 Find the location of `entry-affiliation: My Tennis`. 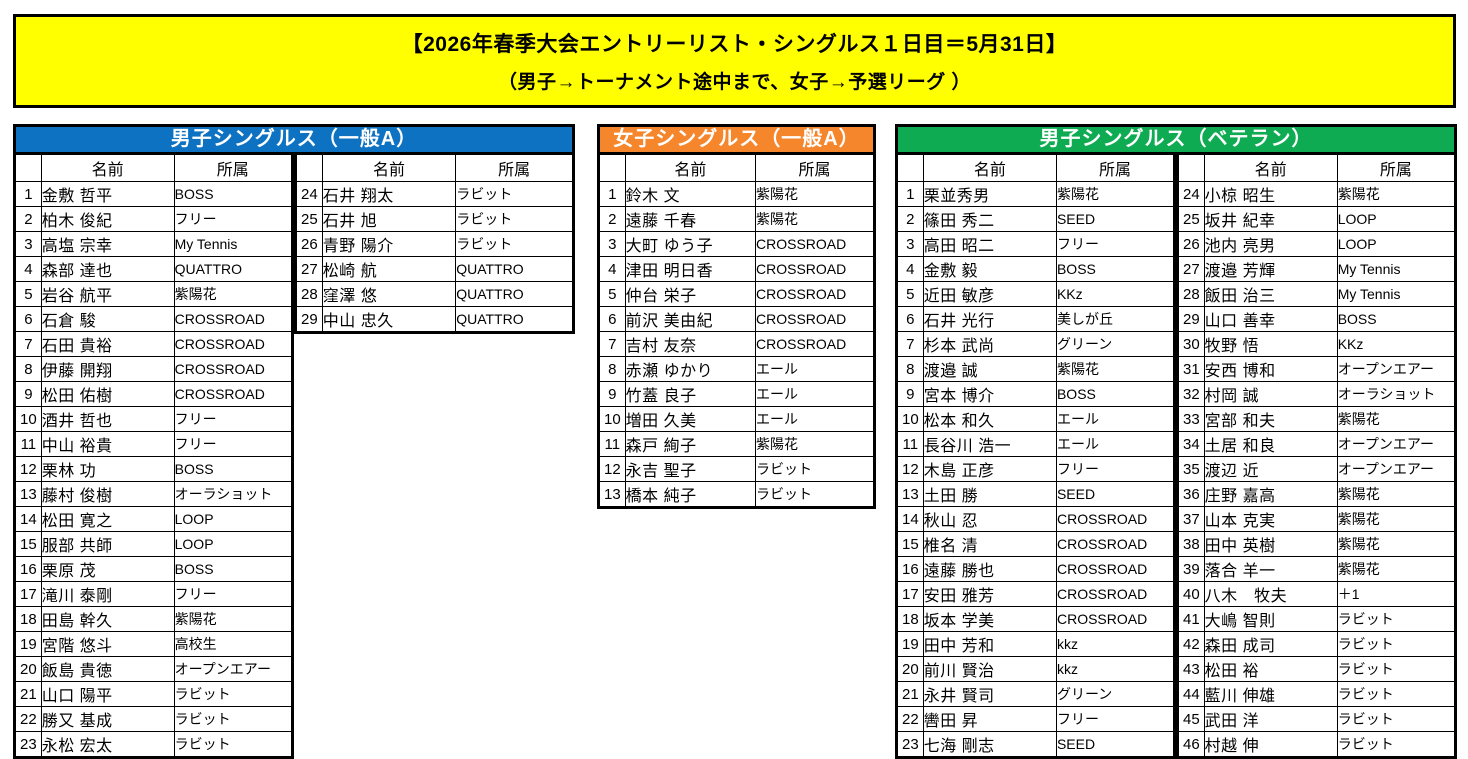

entry-affiliation: My Tennis is located at coordinates (233, 244).